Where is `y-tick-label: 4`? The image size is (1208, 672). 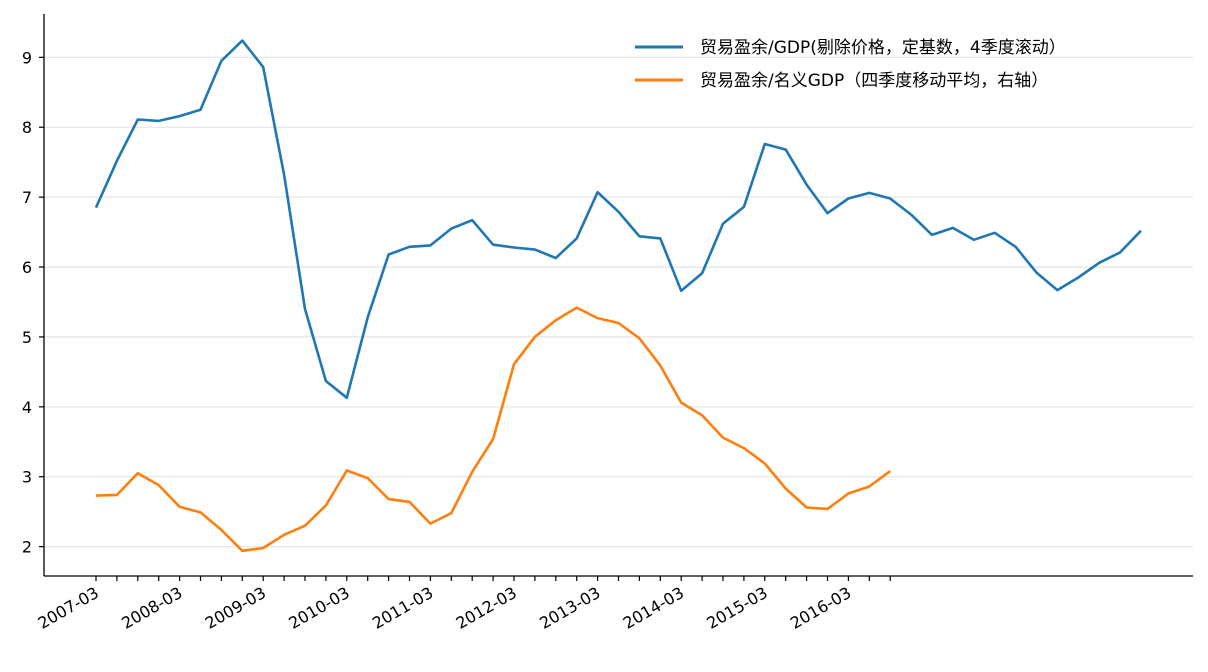
y-tick-label: 4 is located at coordinates (27, 407).